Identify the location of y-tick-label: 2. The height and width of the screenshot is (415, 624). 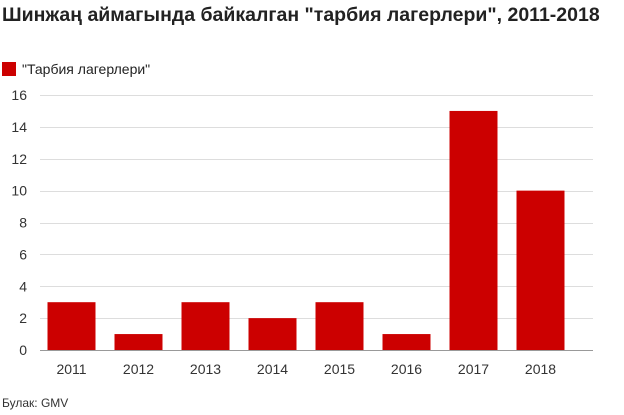
(23, 318).